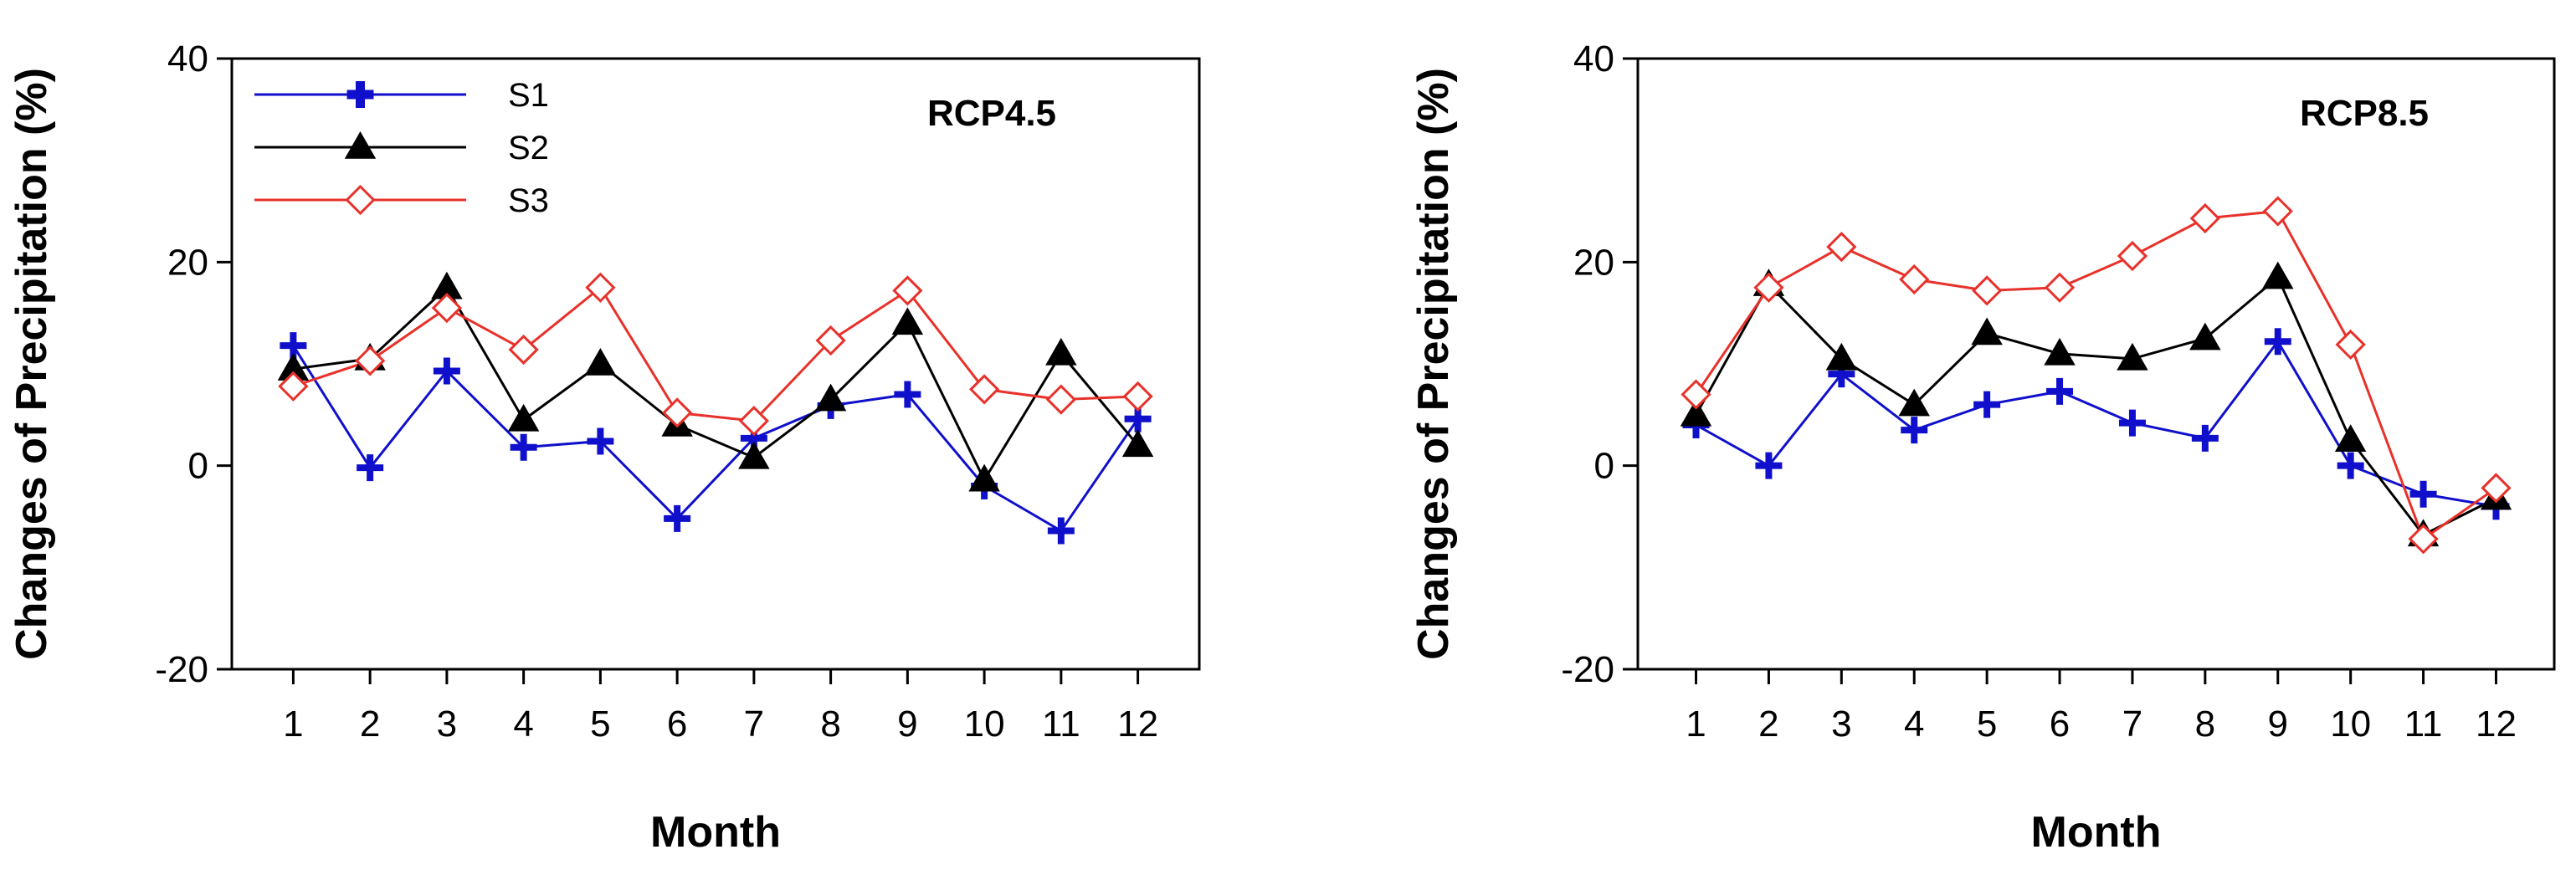 Image resolution: width=2576 pixels, height=870 pixels. I want to click on legend-marker-s3, so click(360, 200).